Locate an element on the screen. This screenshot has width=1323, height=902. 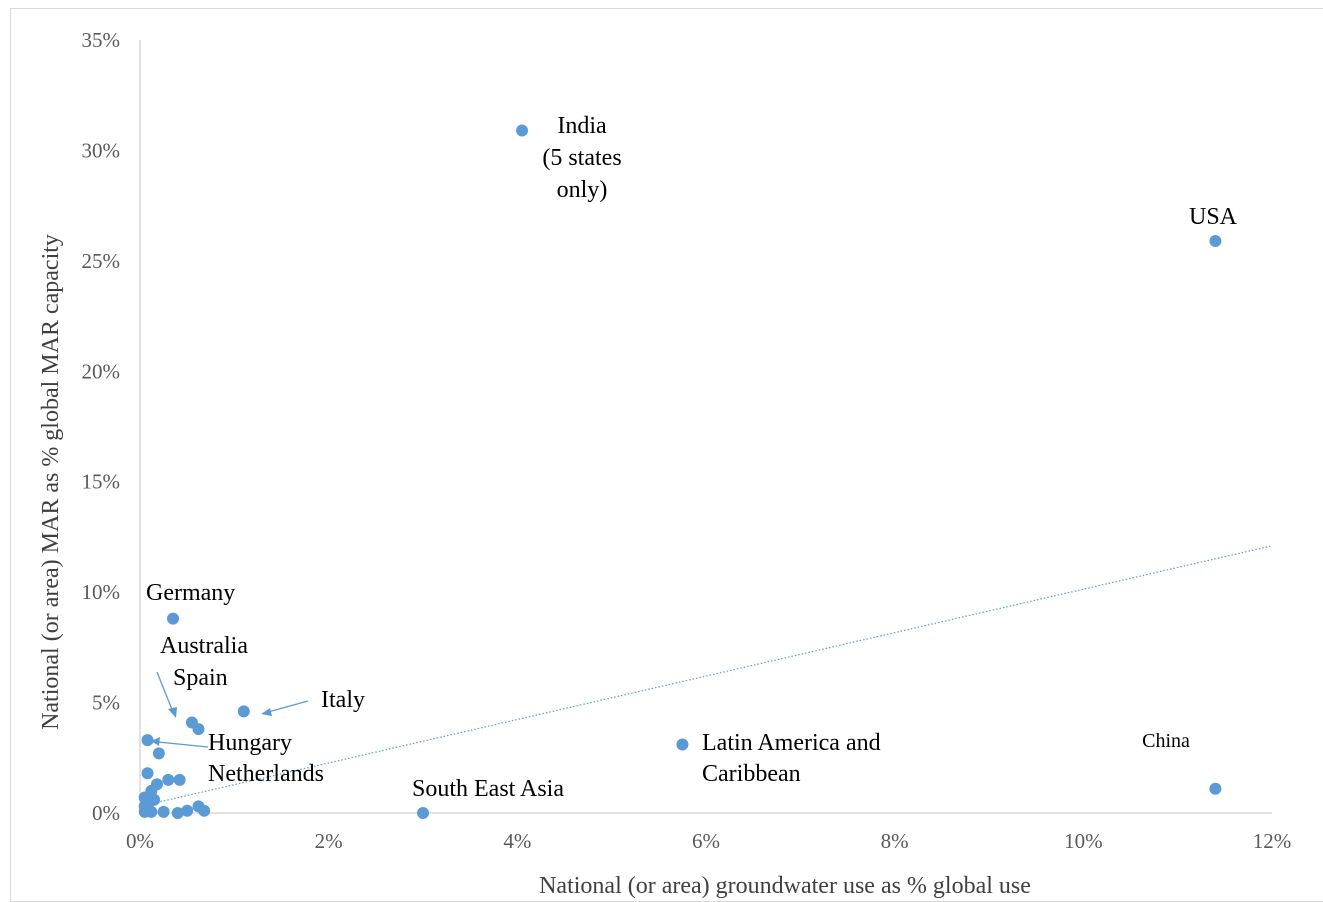
y-tick-label: 35% is located at coordinates (101, 40).